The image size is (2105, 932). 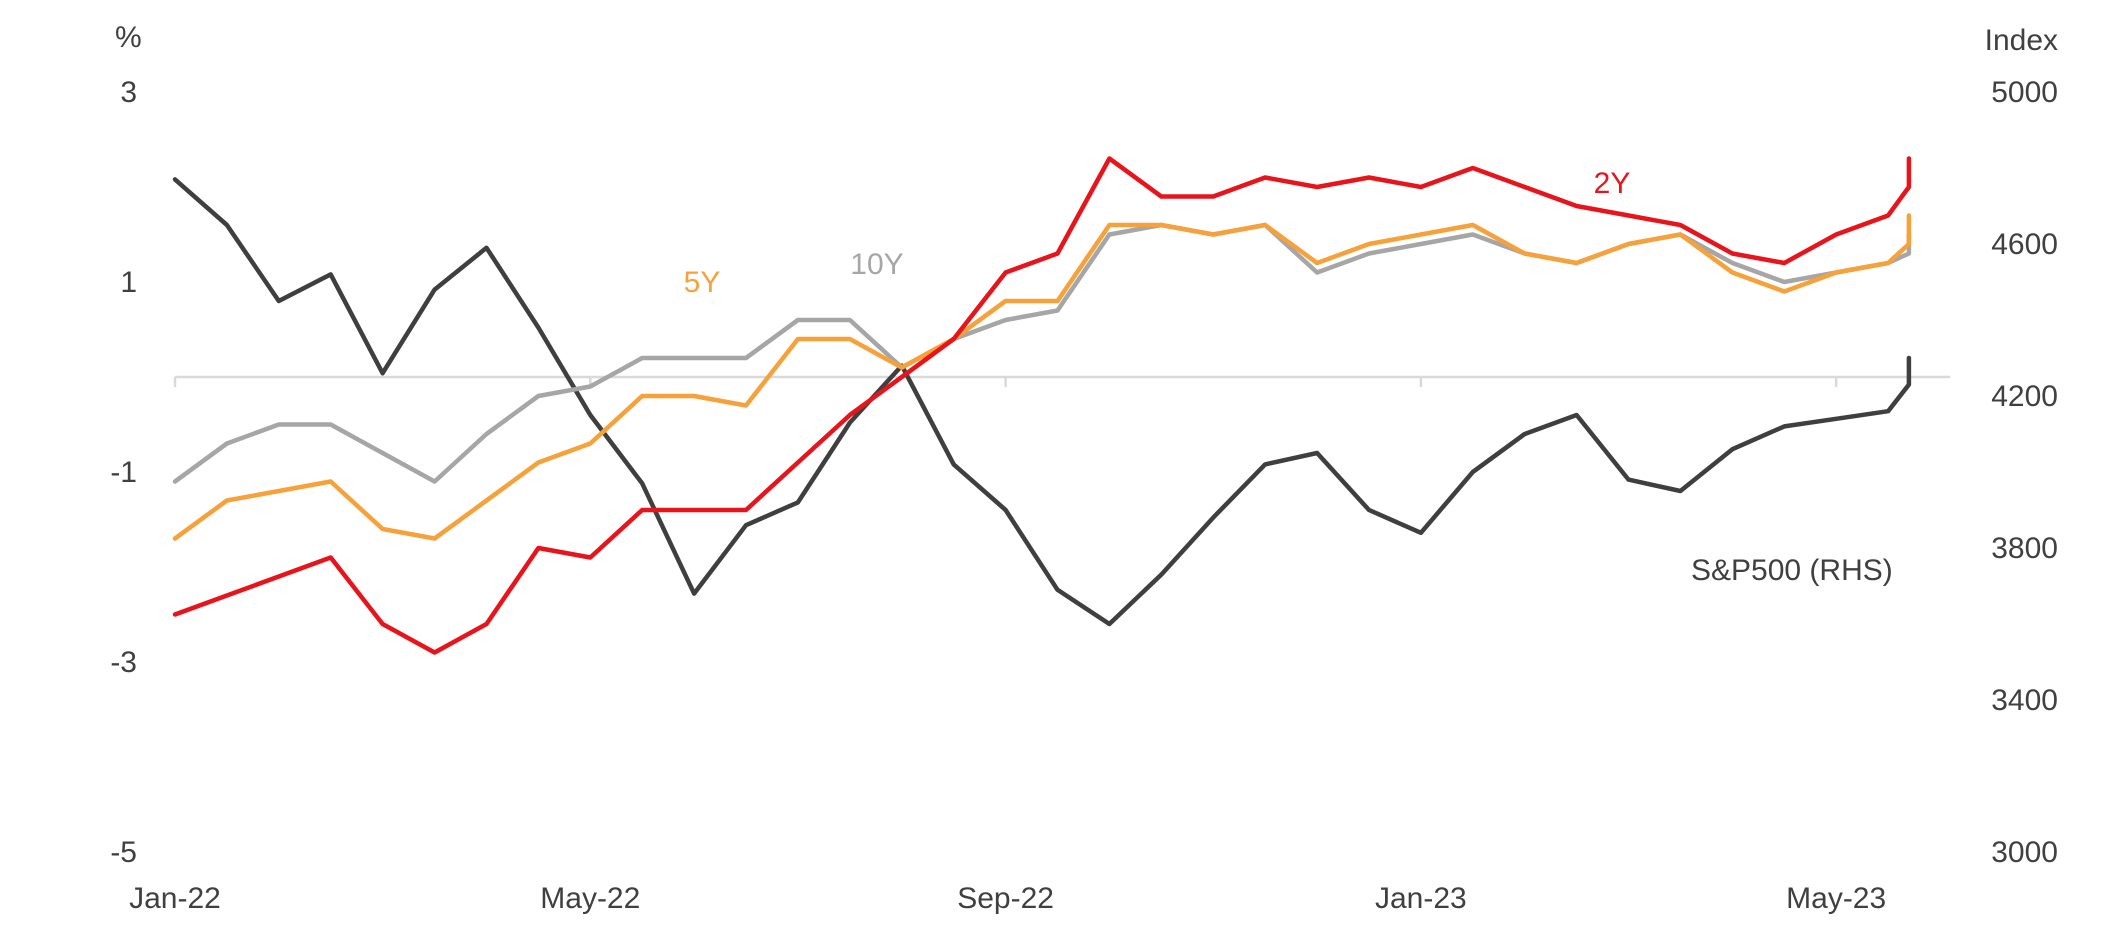 I want to click on series-label-2y: 2Y, so click(x=1612, y=183).